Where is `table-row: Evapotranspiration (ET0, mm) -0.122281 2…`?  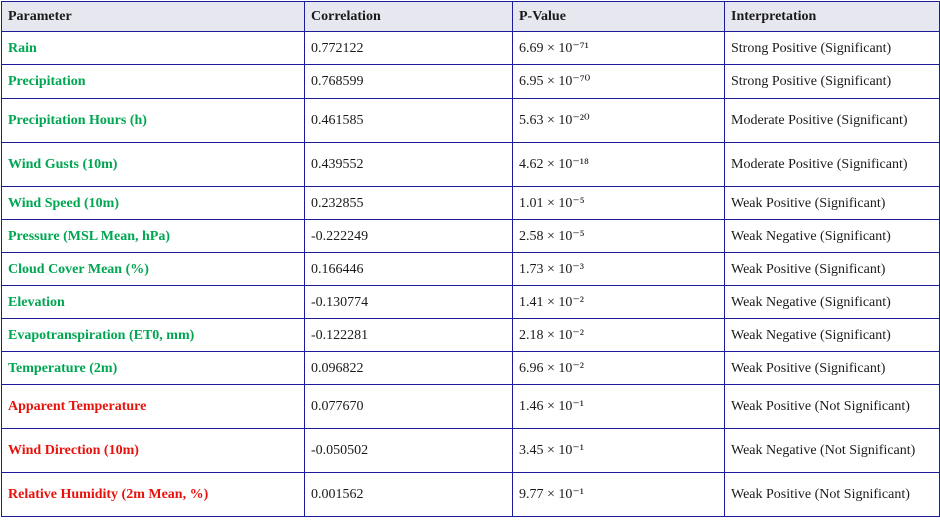
table-row: Evapotranspiration (ET0, mm) -0.122281 2… is located at coordinates (470, 335).